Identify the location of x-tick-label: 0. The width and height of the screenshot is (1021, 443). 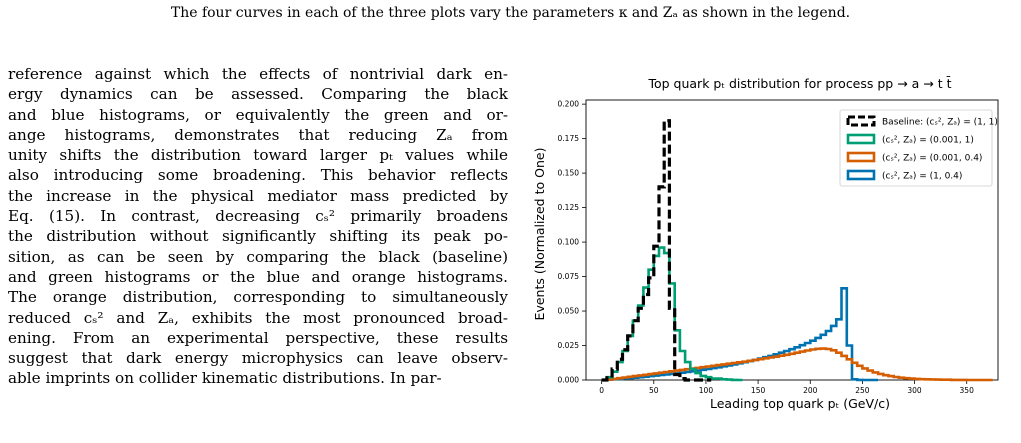
(601, 390).